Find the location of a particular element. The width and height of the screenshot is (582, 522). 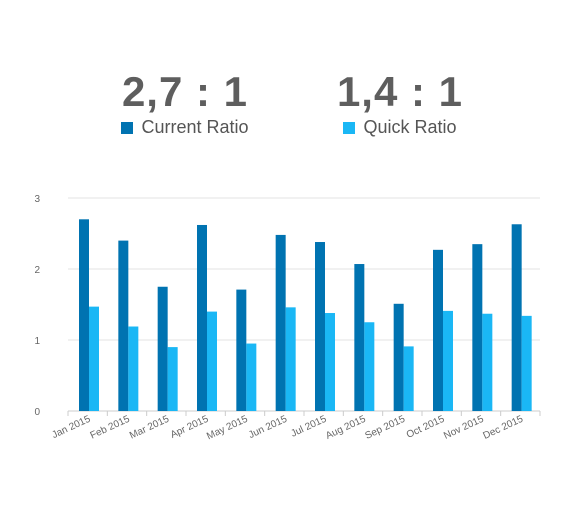

x-tick-label: Mar 2015 is located at coordinates (149, 428).